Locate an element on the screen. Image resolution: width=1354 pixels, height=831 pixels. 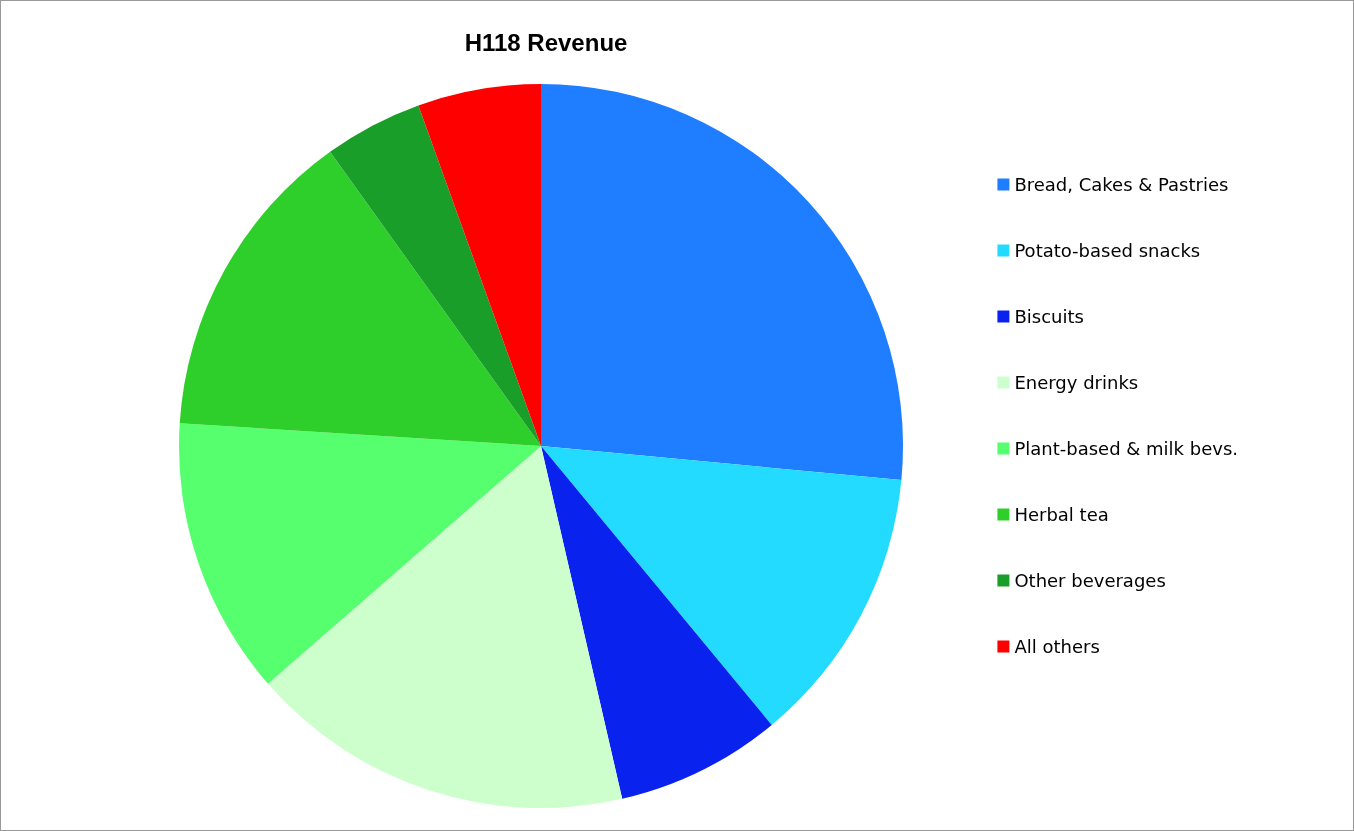
chart-title: H118 Revenue is located at coordinates (546, 42).